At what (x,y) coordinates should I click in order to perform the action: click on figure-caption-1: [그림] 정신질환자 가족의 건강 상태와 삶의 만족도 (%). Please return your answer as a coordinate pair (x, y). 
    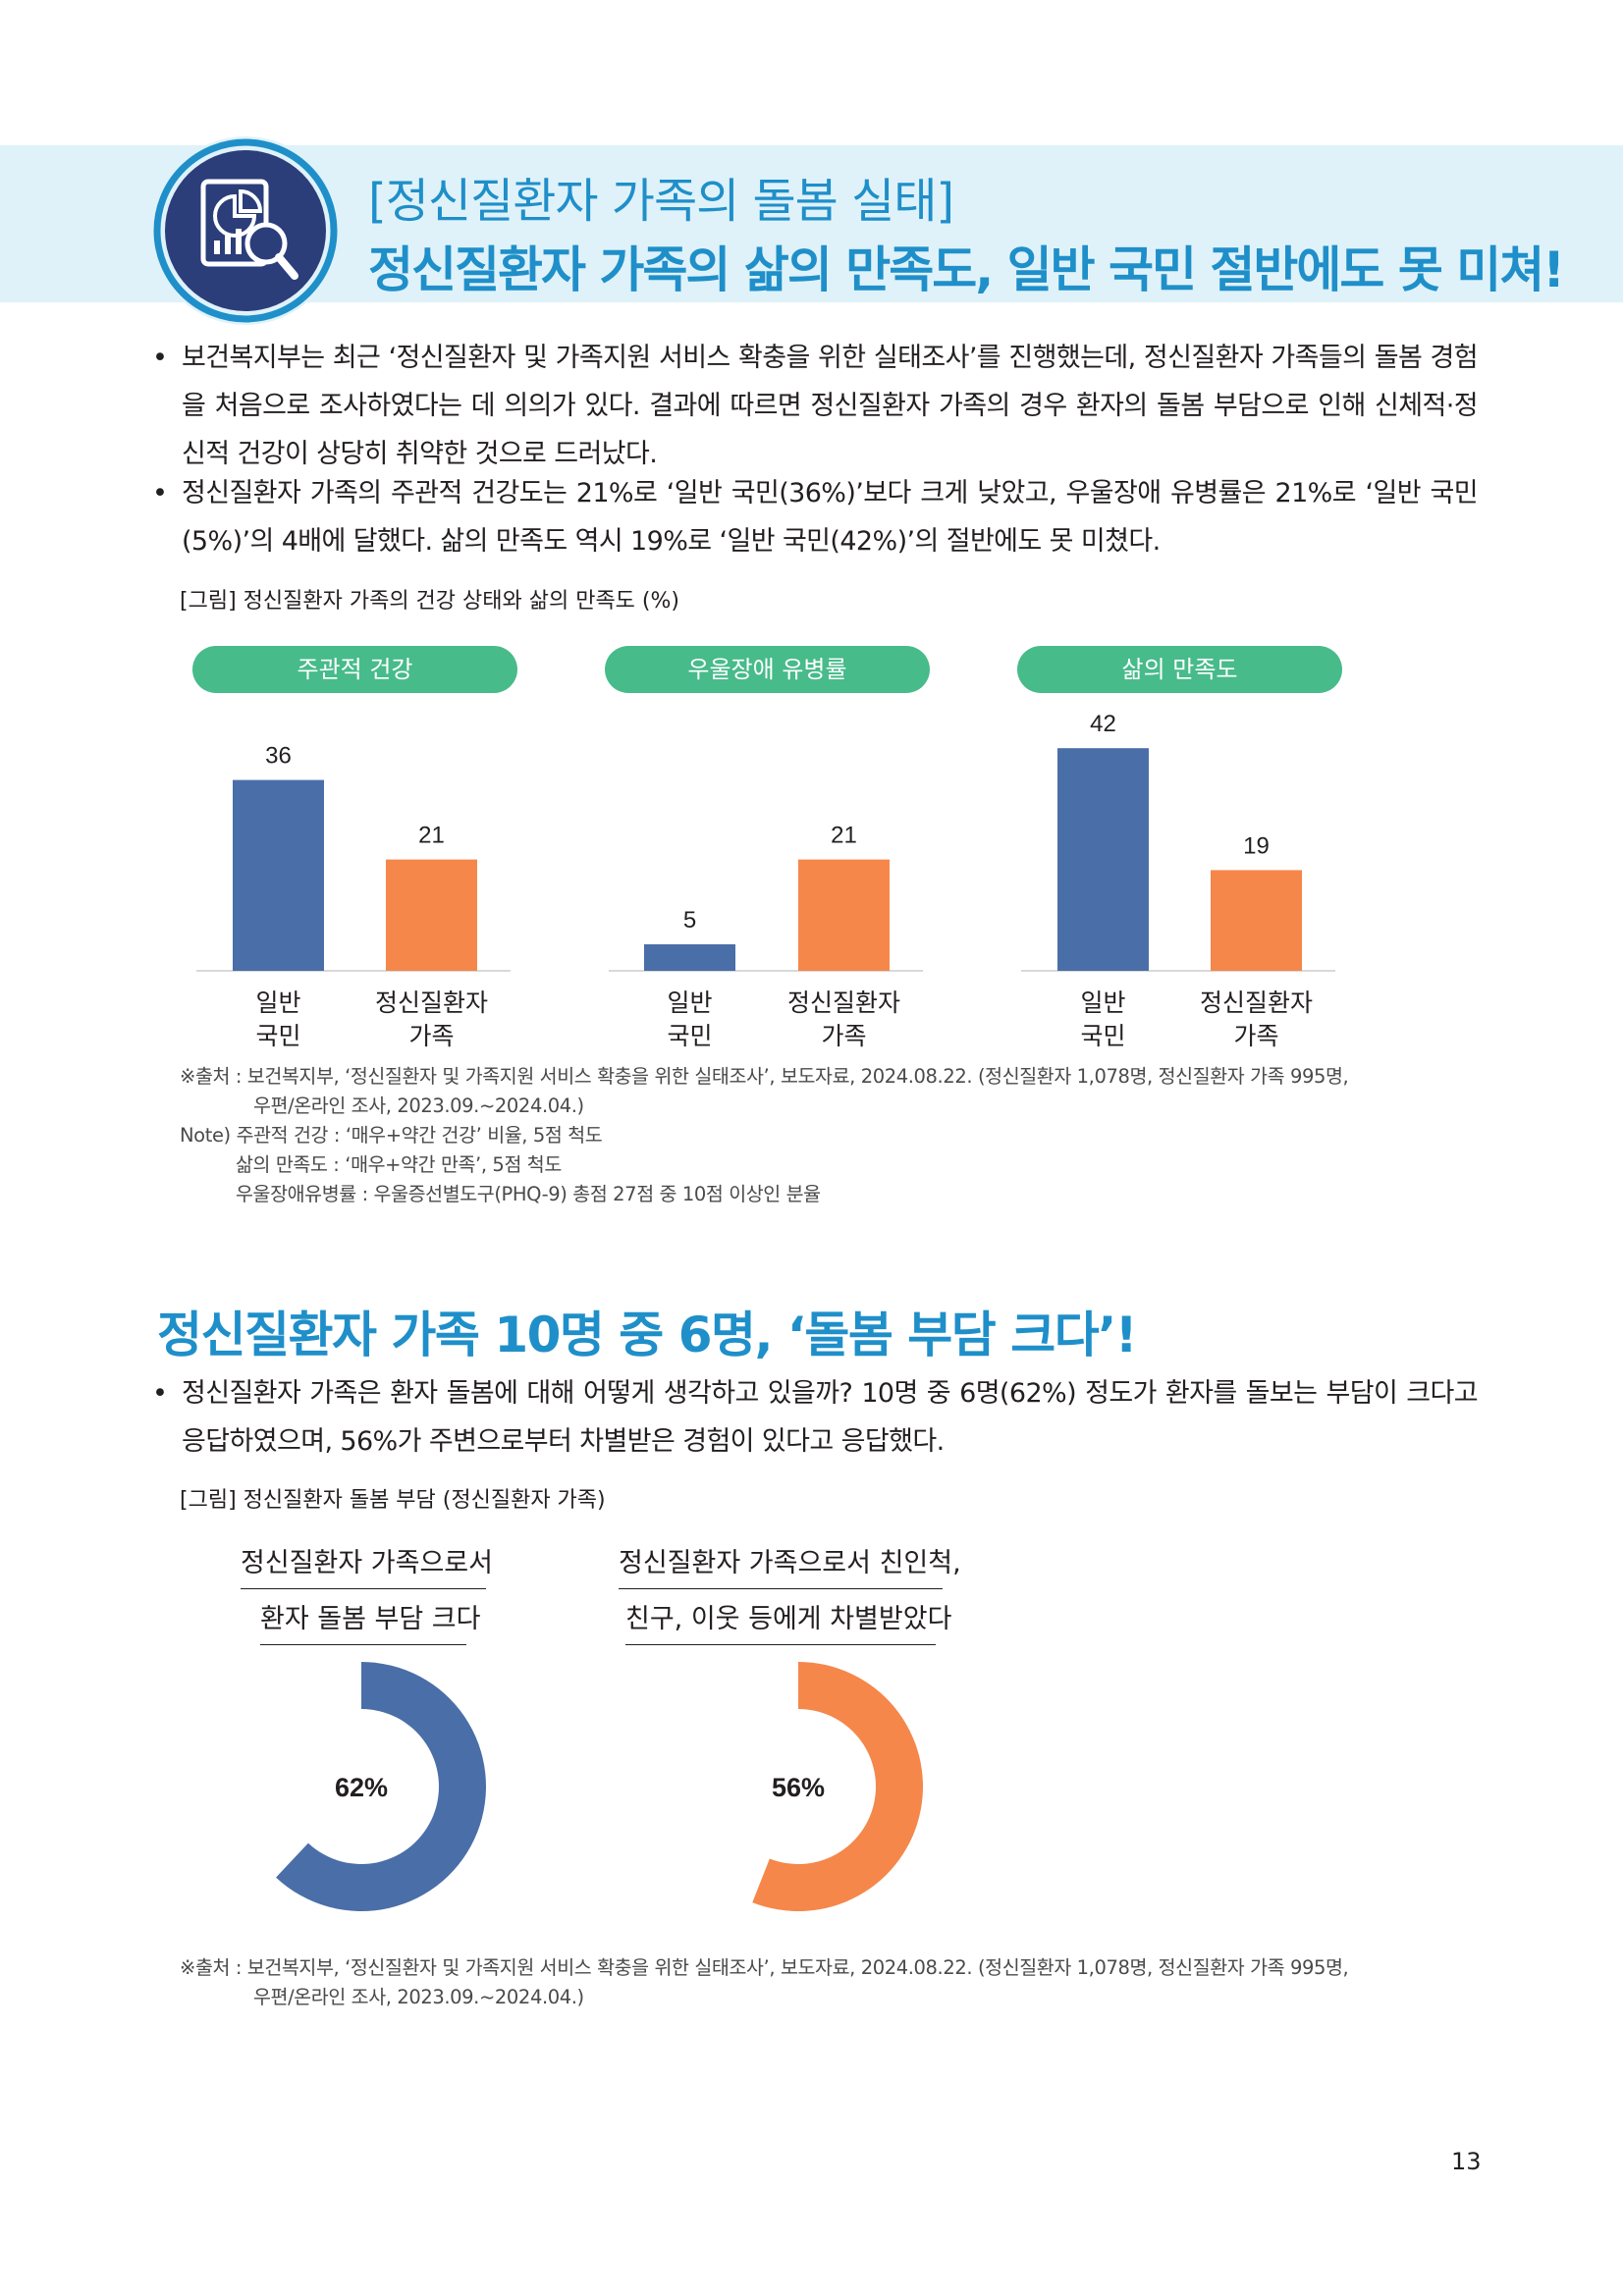
    Looking at the image, I should click on (430, 602).